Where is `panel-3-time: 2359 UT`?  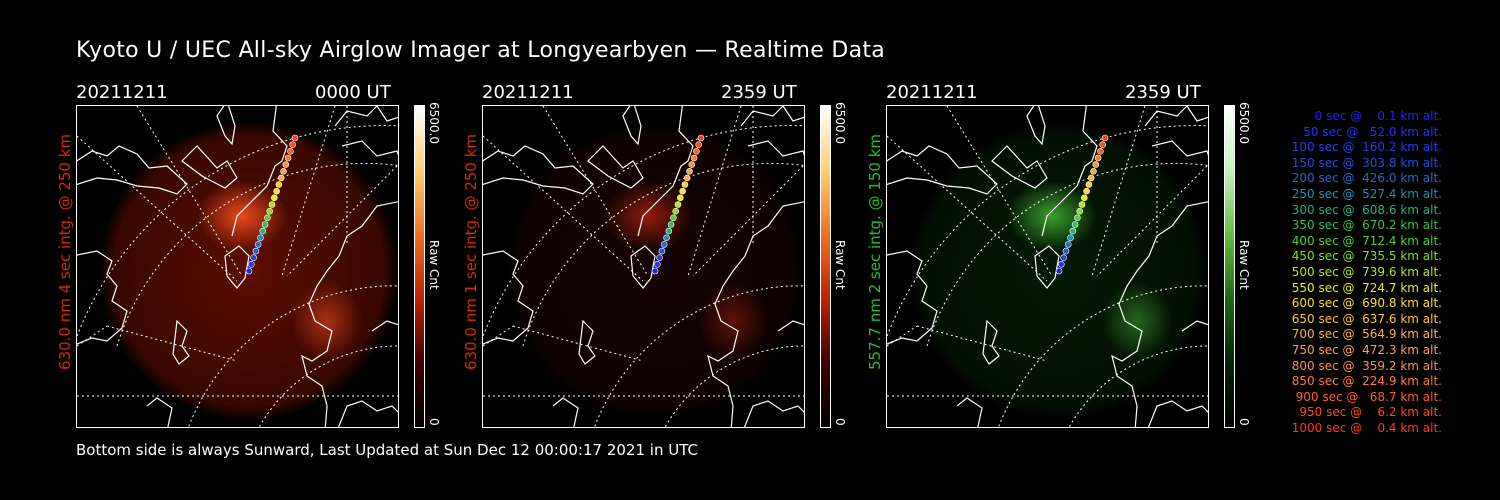 panel-3-time: 2359 UT is located at coordinates (1163, 92).